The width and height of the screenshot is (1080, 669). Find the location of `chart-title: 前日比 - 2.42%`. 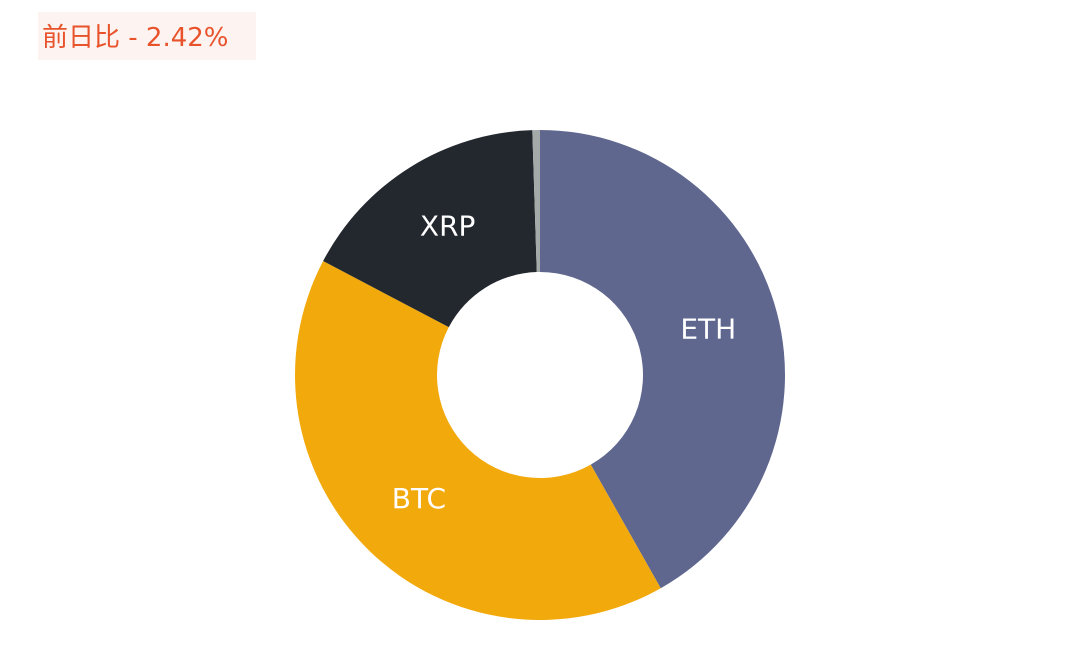

chart-title: 前日比 - 2.42% is located at coordinates (135, 38).